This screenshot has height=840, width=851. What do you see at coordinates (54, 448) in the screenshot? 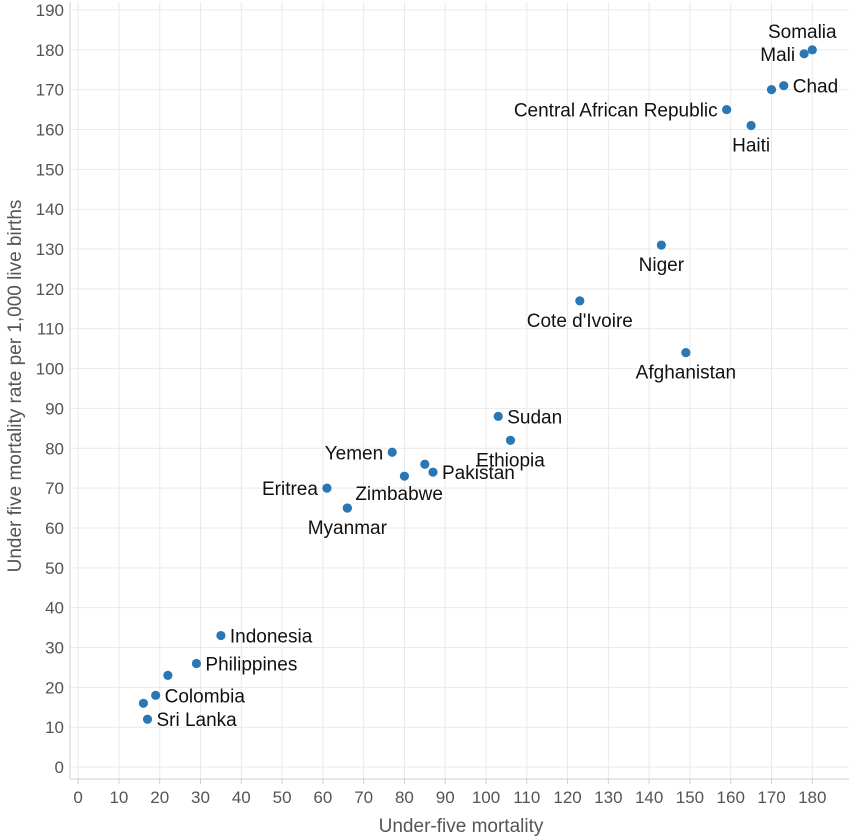
I see `y-tick-label: 80` at bounding box center [54, 448].